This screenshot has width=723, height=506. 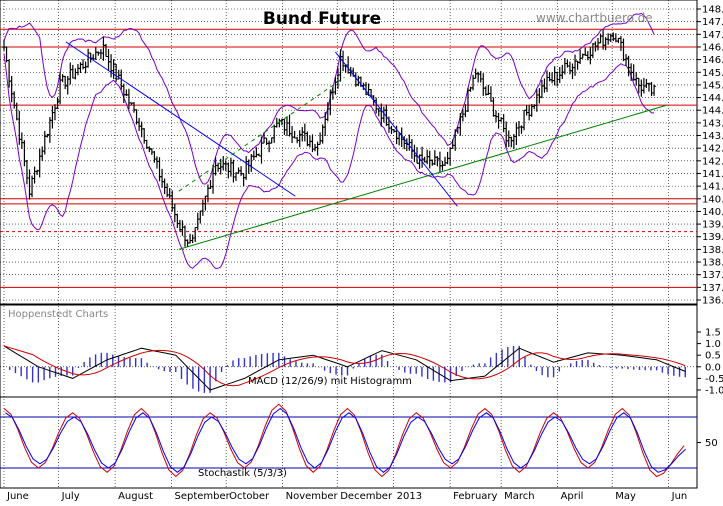 I want to click on month-label: July, so click(x=70, y=496).